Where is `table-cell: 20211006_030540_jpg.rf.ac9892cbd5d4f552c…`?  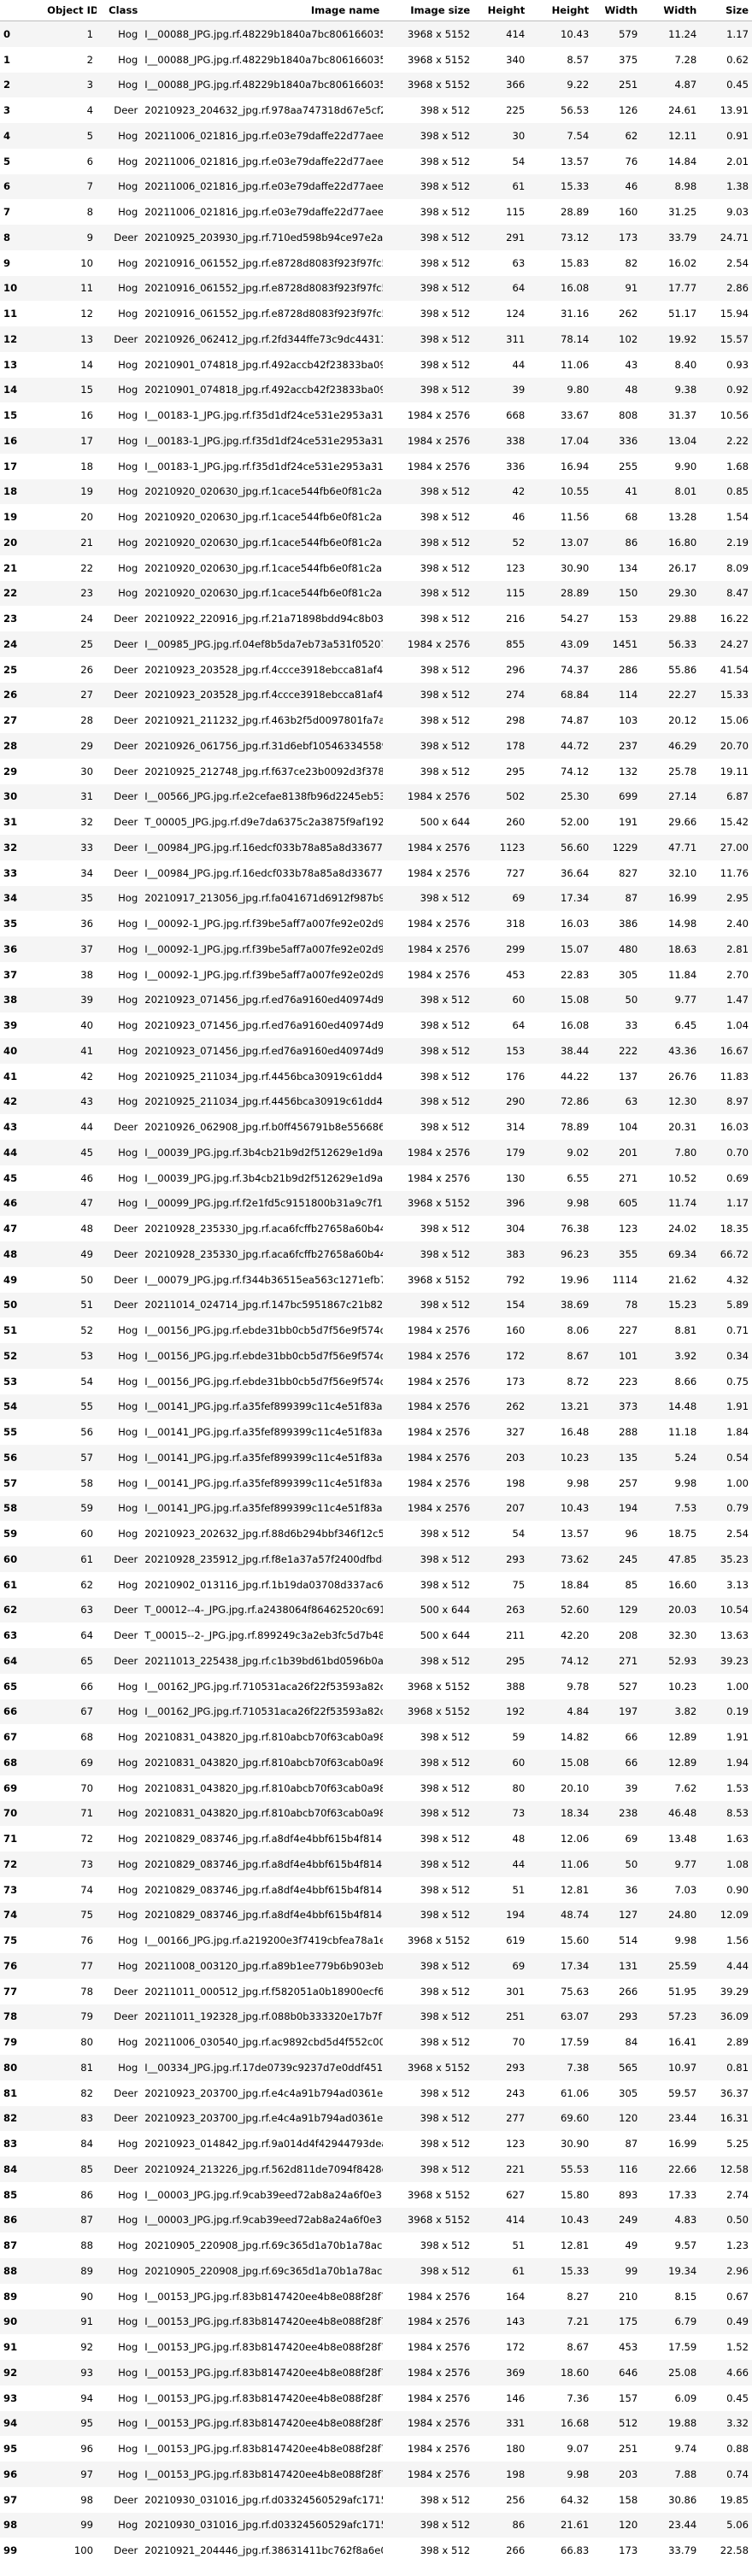 table-cell: 20211006_030540_jpg.rf.ac9892cbd5d4f552c… is located at coordinates (264, 2042).